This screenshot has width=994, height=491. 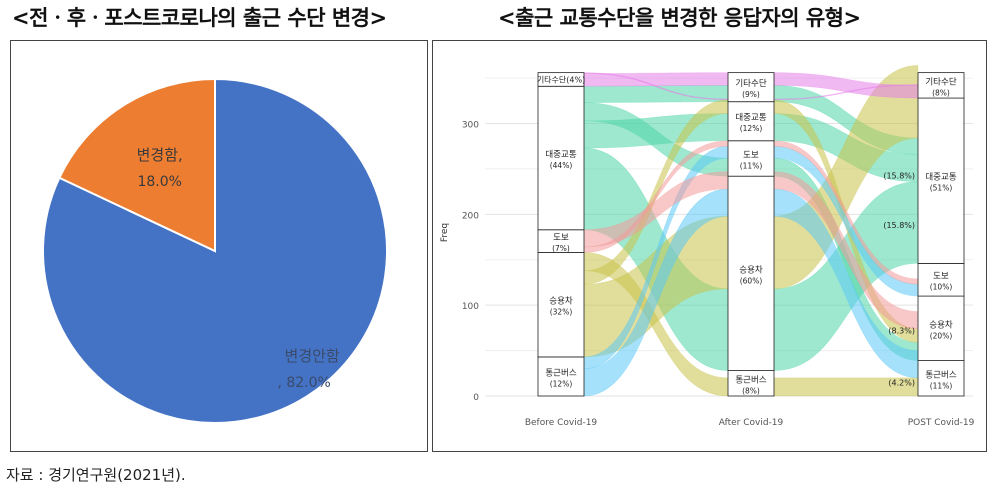 What do you see at coordinates (470, 126) in the screenshot?
I see `y-tick-label: 300` at bounding box center [470, 126].